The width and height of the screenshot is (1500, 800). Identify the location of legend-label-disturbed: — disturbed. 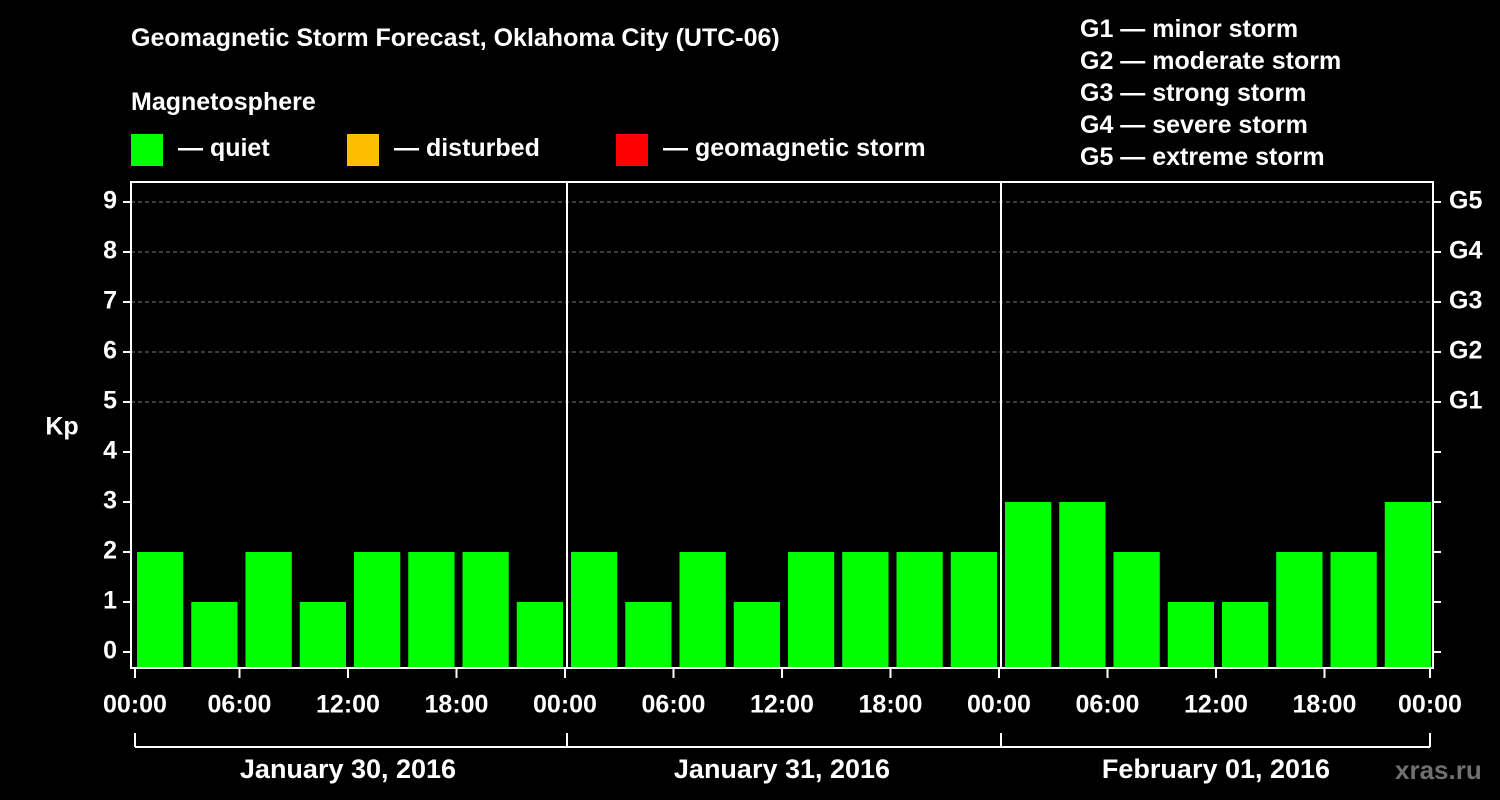
(467, 148).